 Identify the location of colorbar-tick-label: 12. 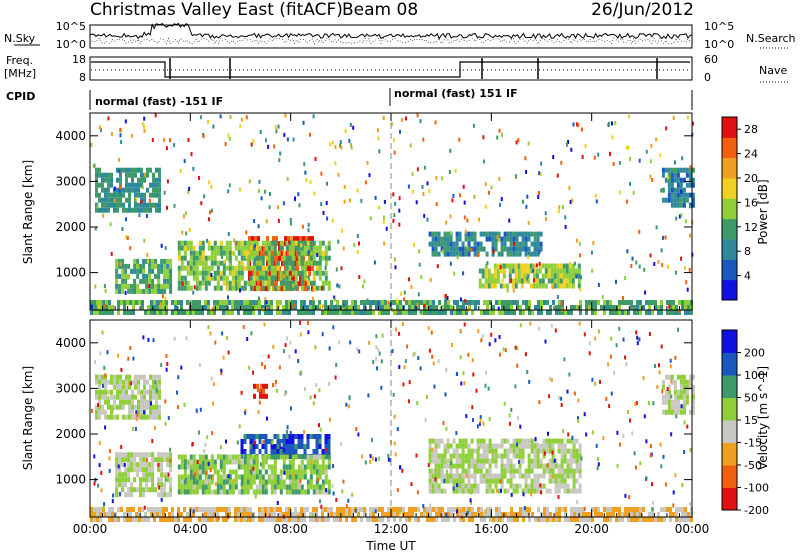
(751, 227).